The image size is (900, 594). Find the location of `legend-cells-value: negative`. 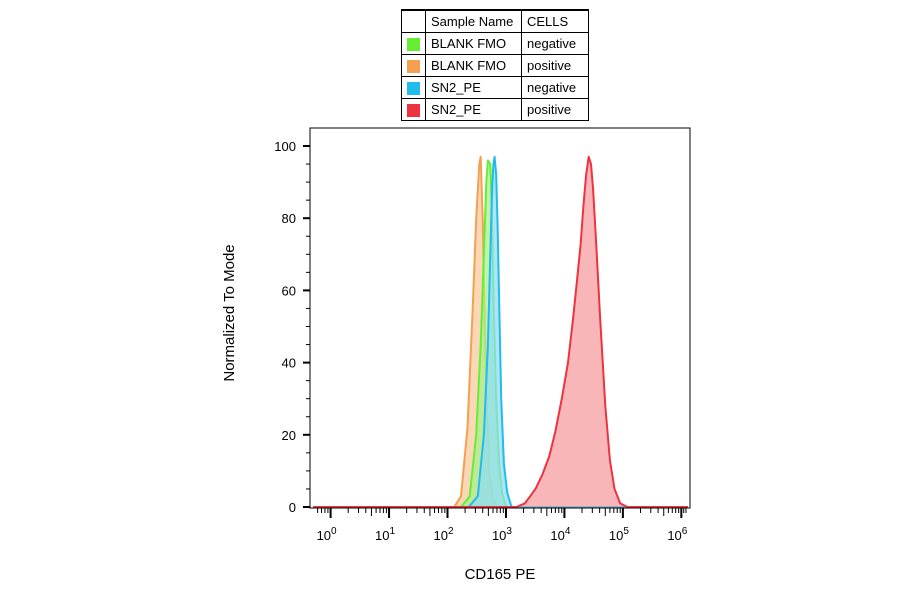

legend-cells-value: negative is located at coordinates (555, 43).